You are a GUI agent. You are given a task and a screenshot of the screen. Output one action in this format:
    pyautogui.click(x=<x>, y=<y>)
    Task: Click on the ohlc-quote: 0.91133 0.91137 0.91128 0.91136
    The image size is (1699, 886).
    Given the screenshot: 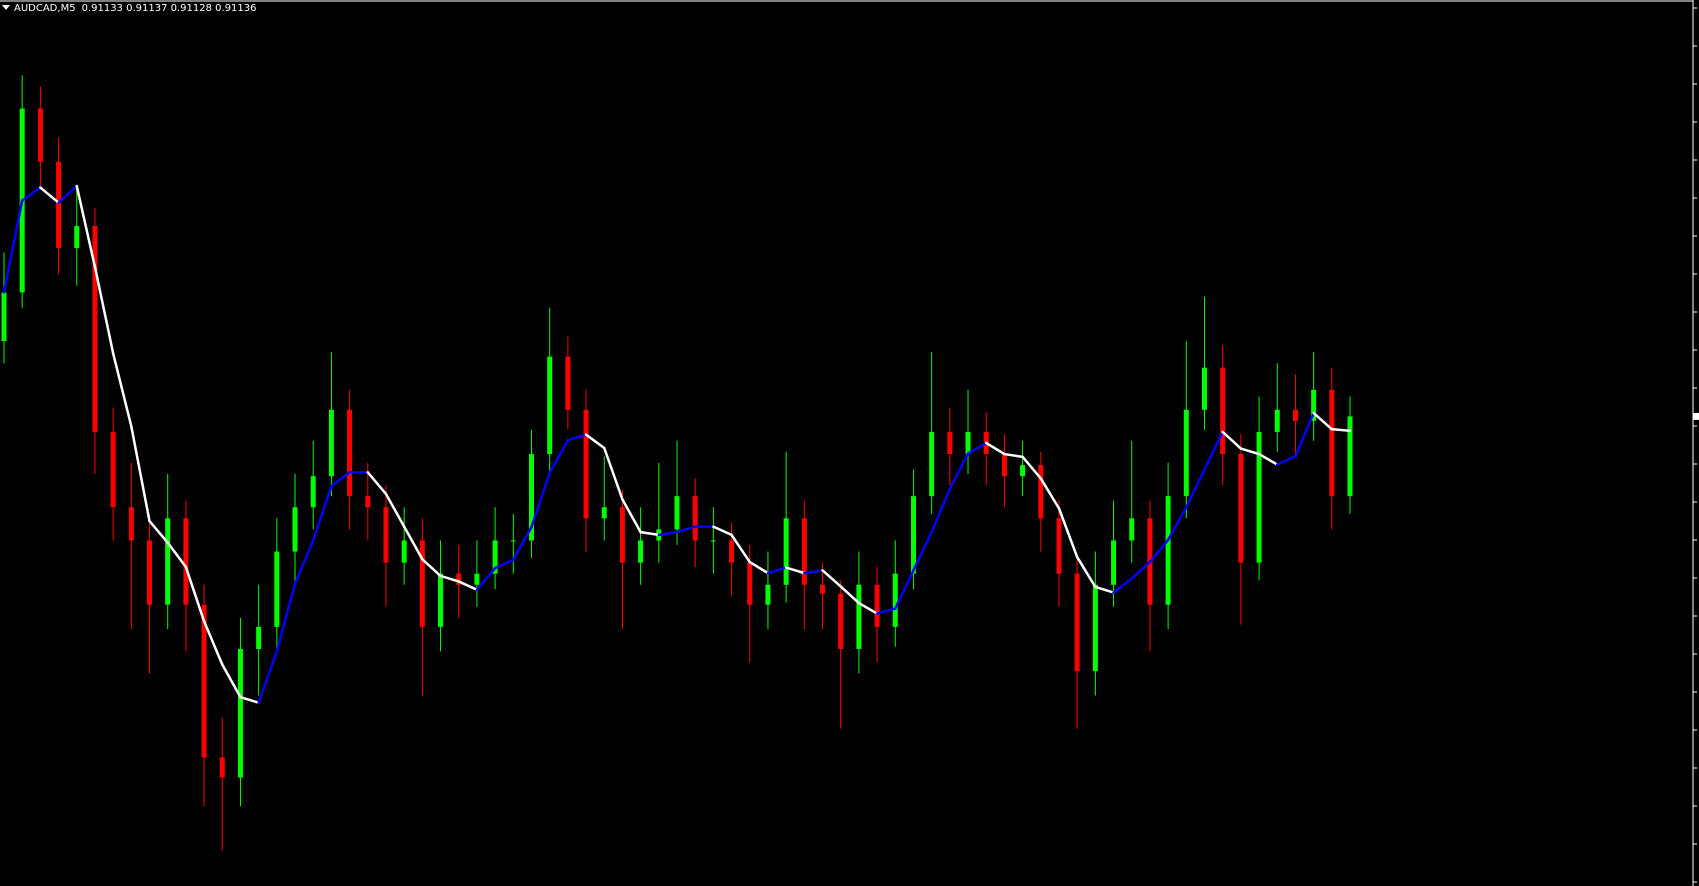 What is the action you would take?
    pyautogui.click(x=169, y=8)
    